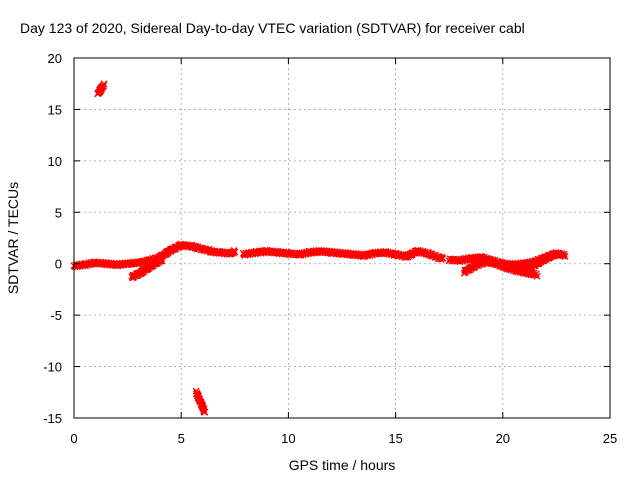  I want to click on y-tick-label: 0, so click(58, 264).